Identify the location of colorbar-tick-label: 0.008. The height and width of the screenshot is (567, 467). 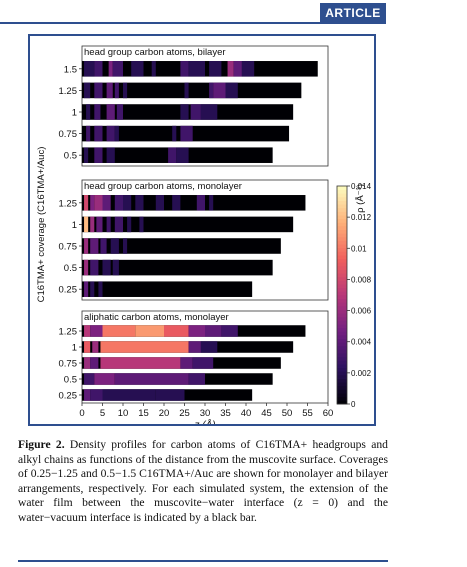
(361, 279).